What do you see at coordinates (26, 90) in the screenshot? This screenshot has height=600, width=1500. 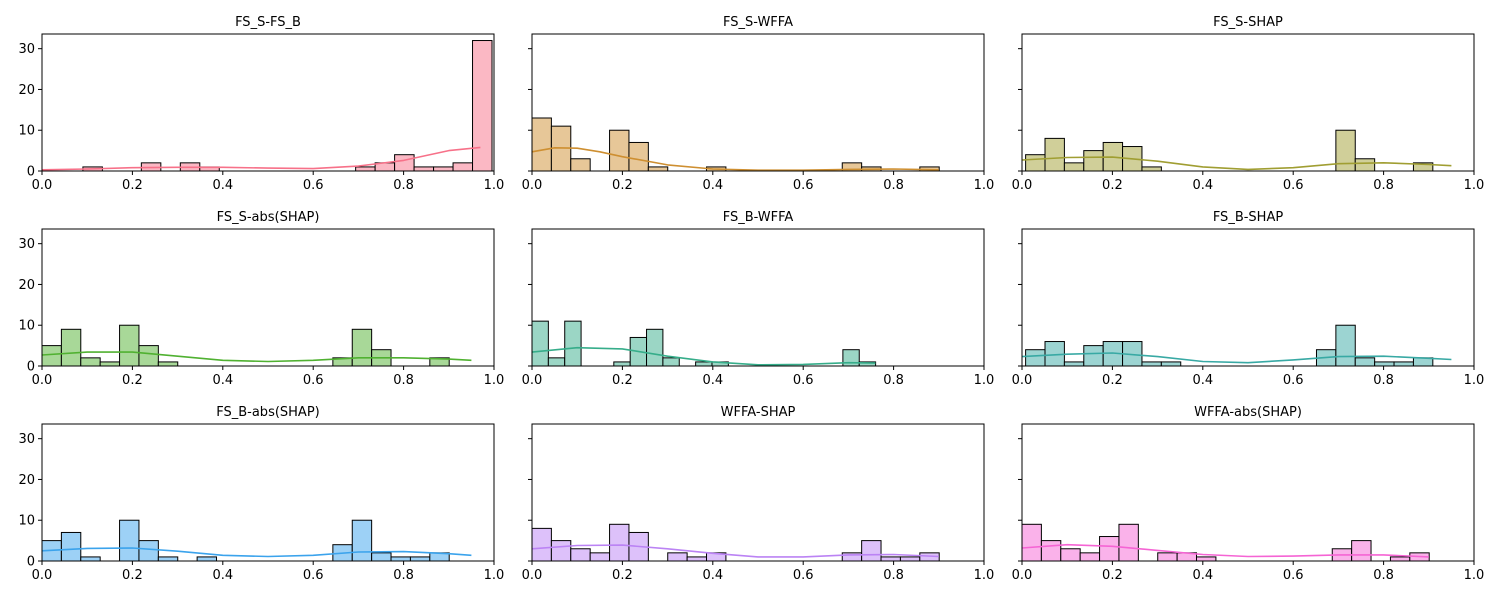 I see `y-tick-label: 20` at bounding box center [26, 90].